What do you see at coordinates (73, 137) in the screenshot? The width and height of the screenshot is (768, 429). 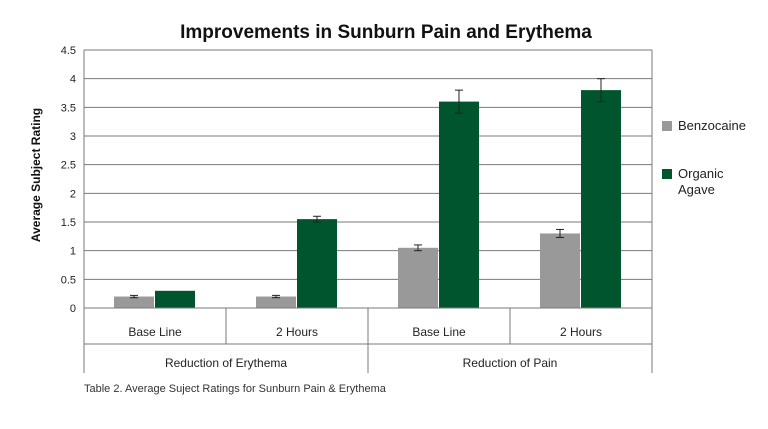 I see `y-tick-label: 3` at bounding box center [73, 137].